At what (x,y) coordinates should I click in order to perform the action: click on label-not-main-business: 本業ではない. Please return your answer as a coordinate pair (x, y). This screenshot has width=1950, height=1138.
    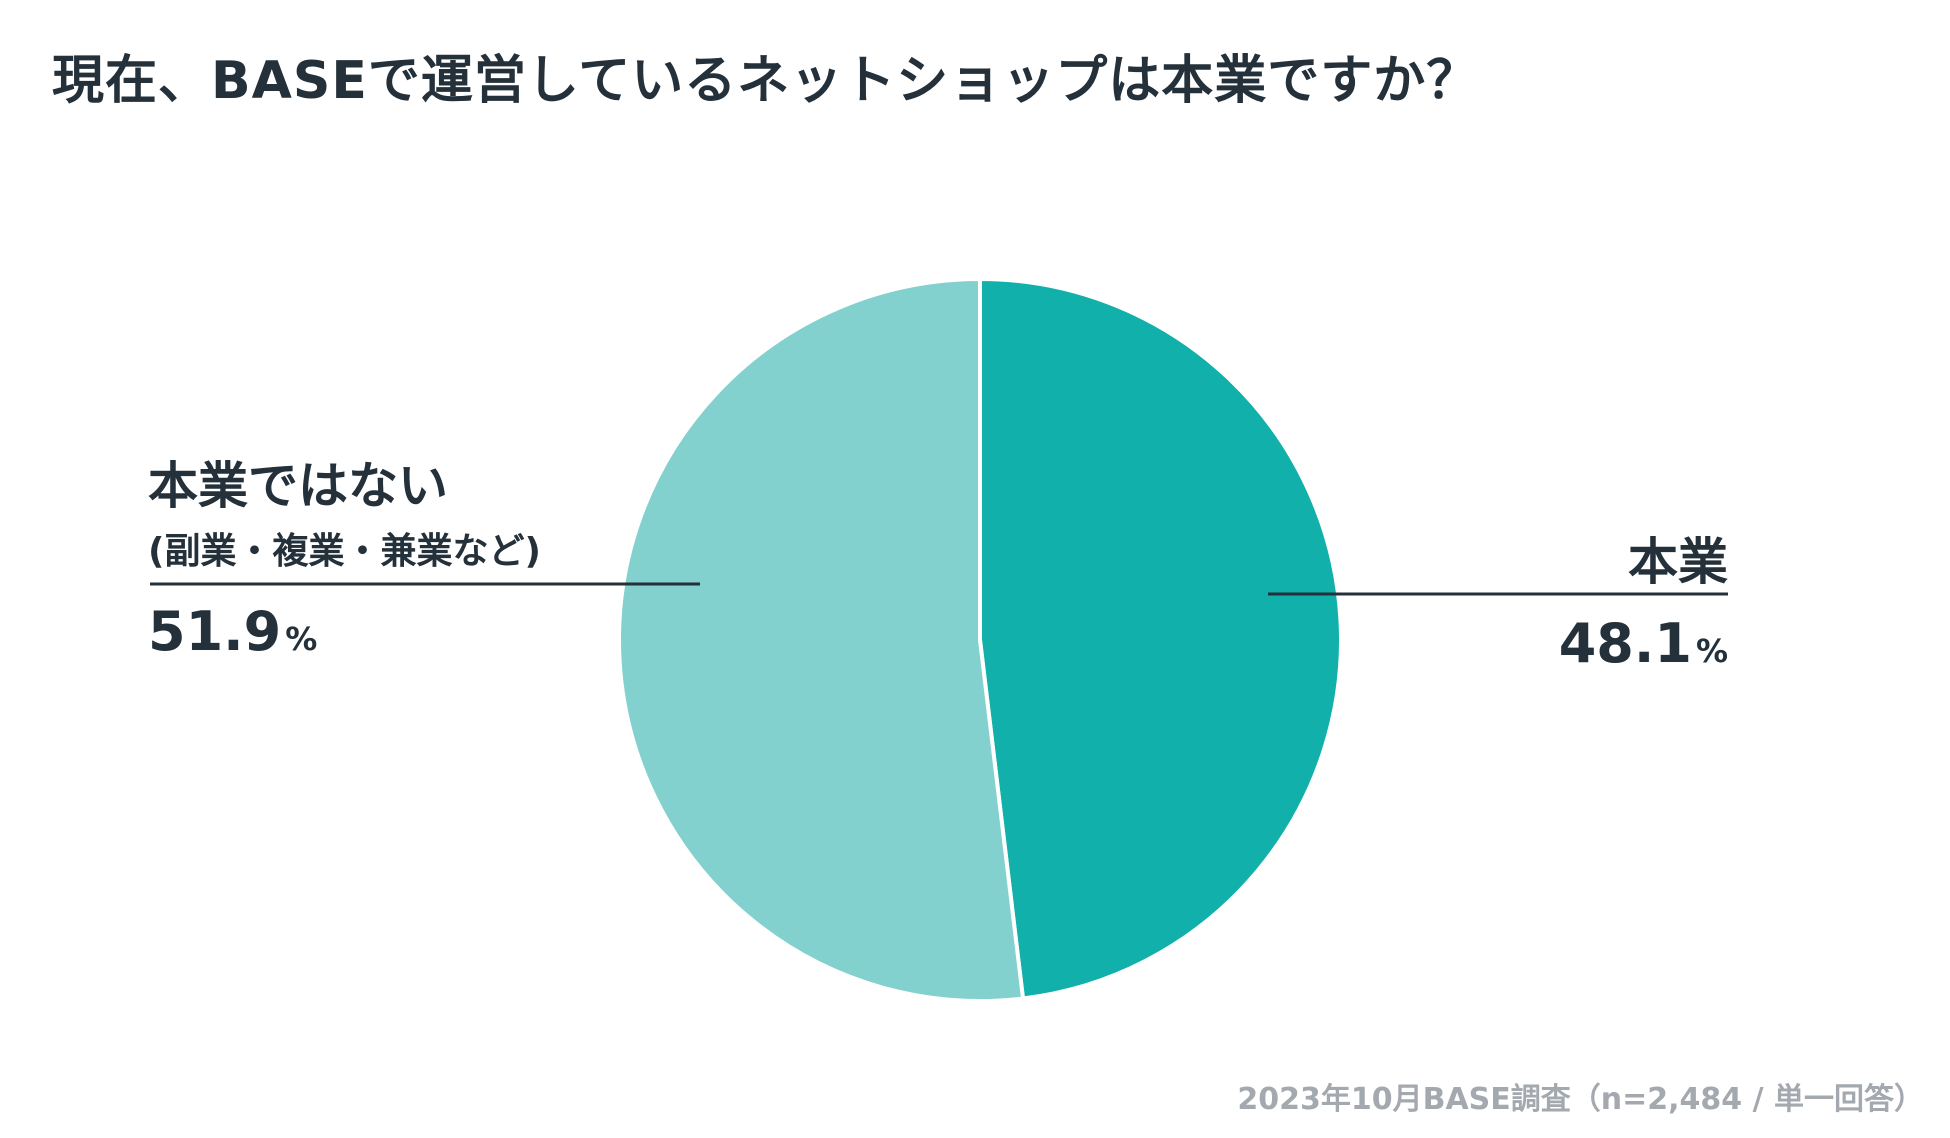
    Looking at the image, I should click on (298, 486).